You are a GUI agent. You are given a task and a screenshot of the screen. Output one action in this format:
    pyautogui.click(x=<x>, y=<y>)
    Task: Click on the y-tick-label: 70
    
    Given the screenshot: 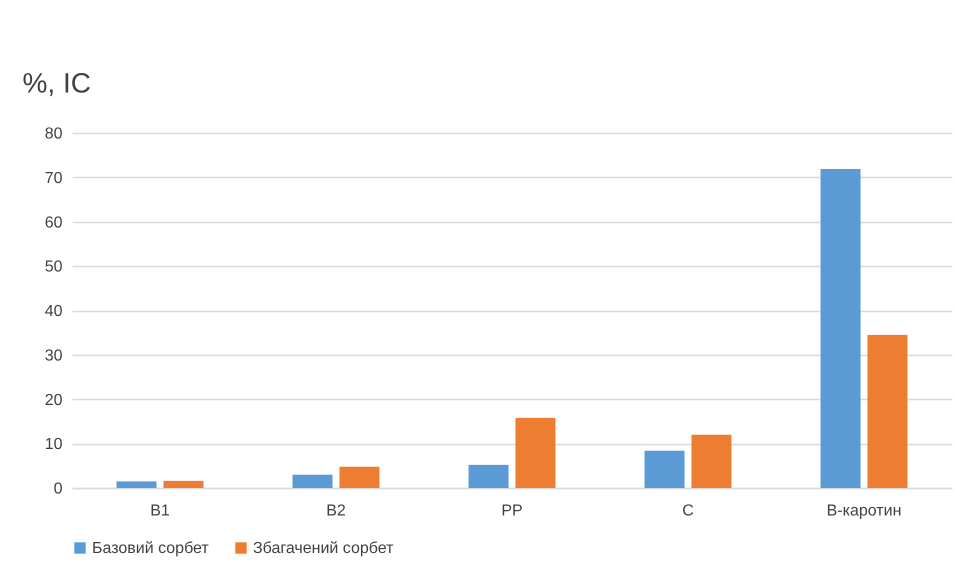 What is the action you would take?
    pyautogui.click(x=53, y=178)
    